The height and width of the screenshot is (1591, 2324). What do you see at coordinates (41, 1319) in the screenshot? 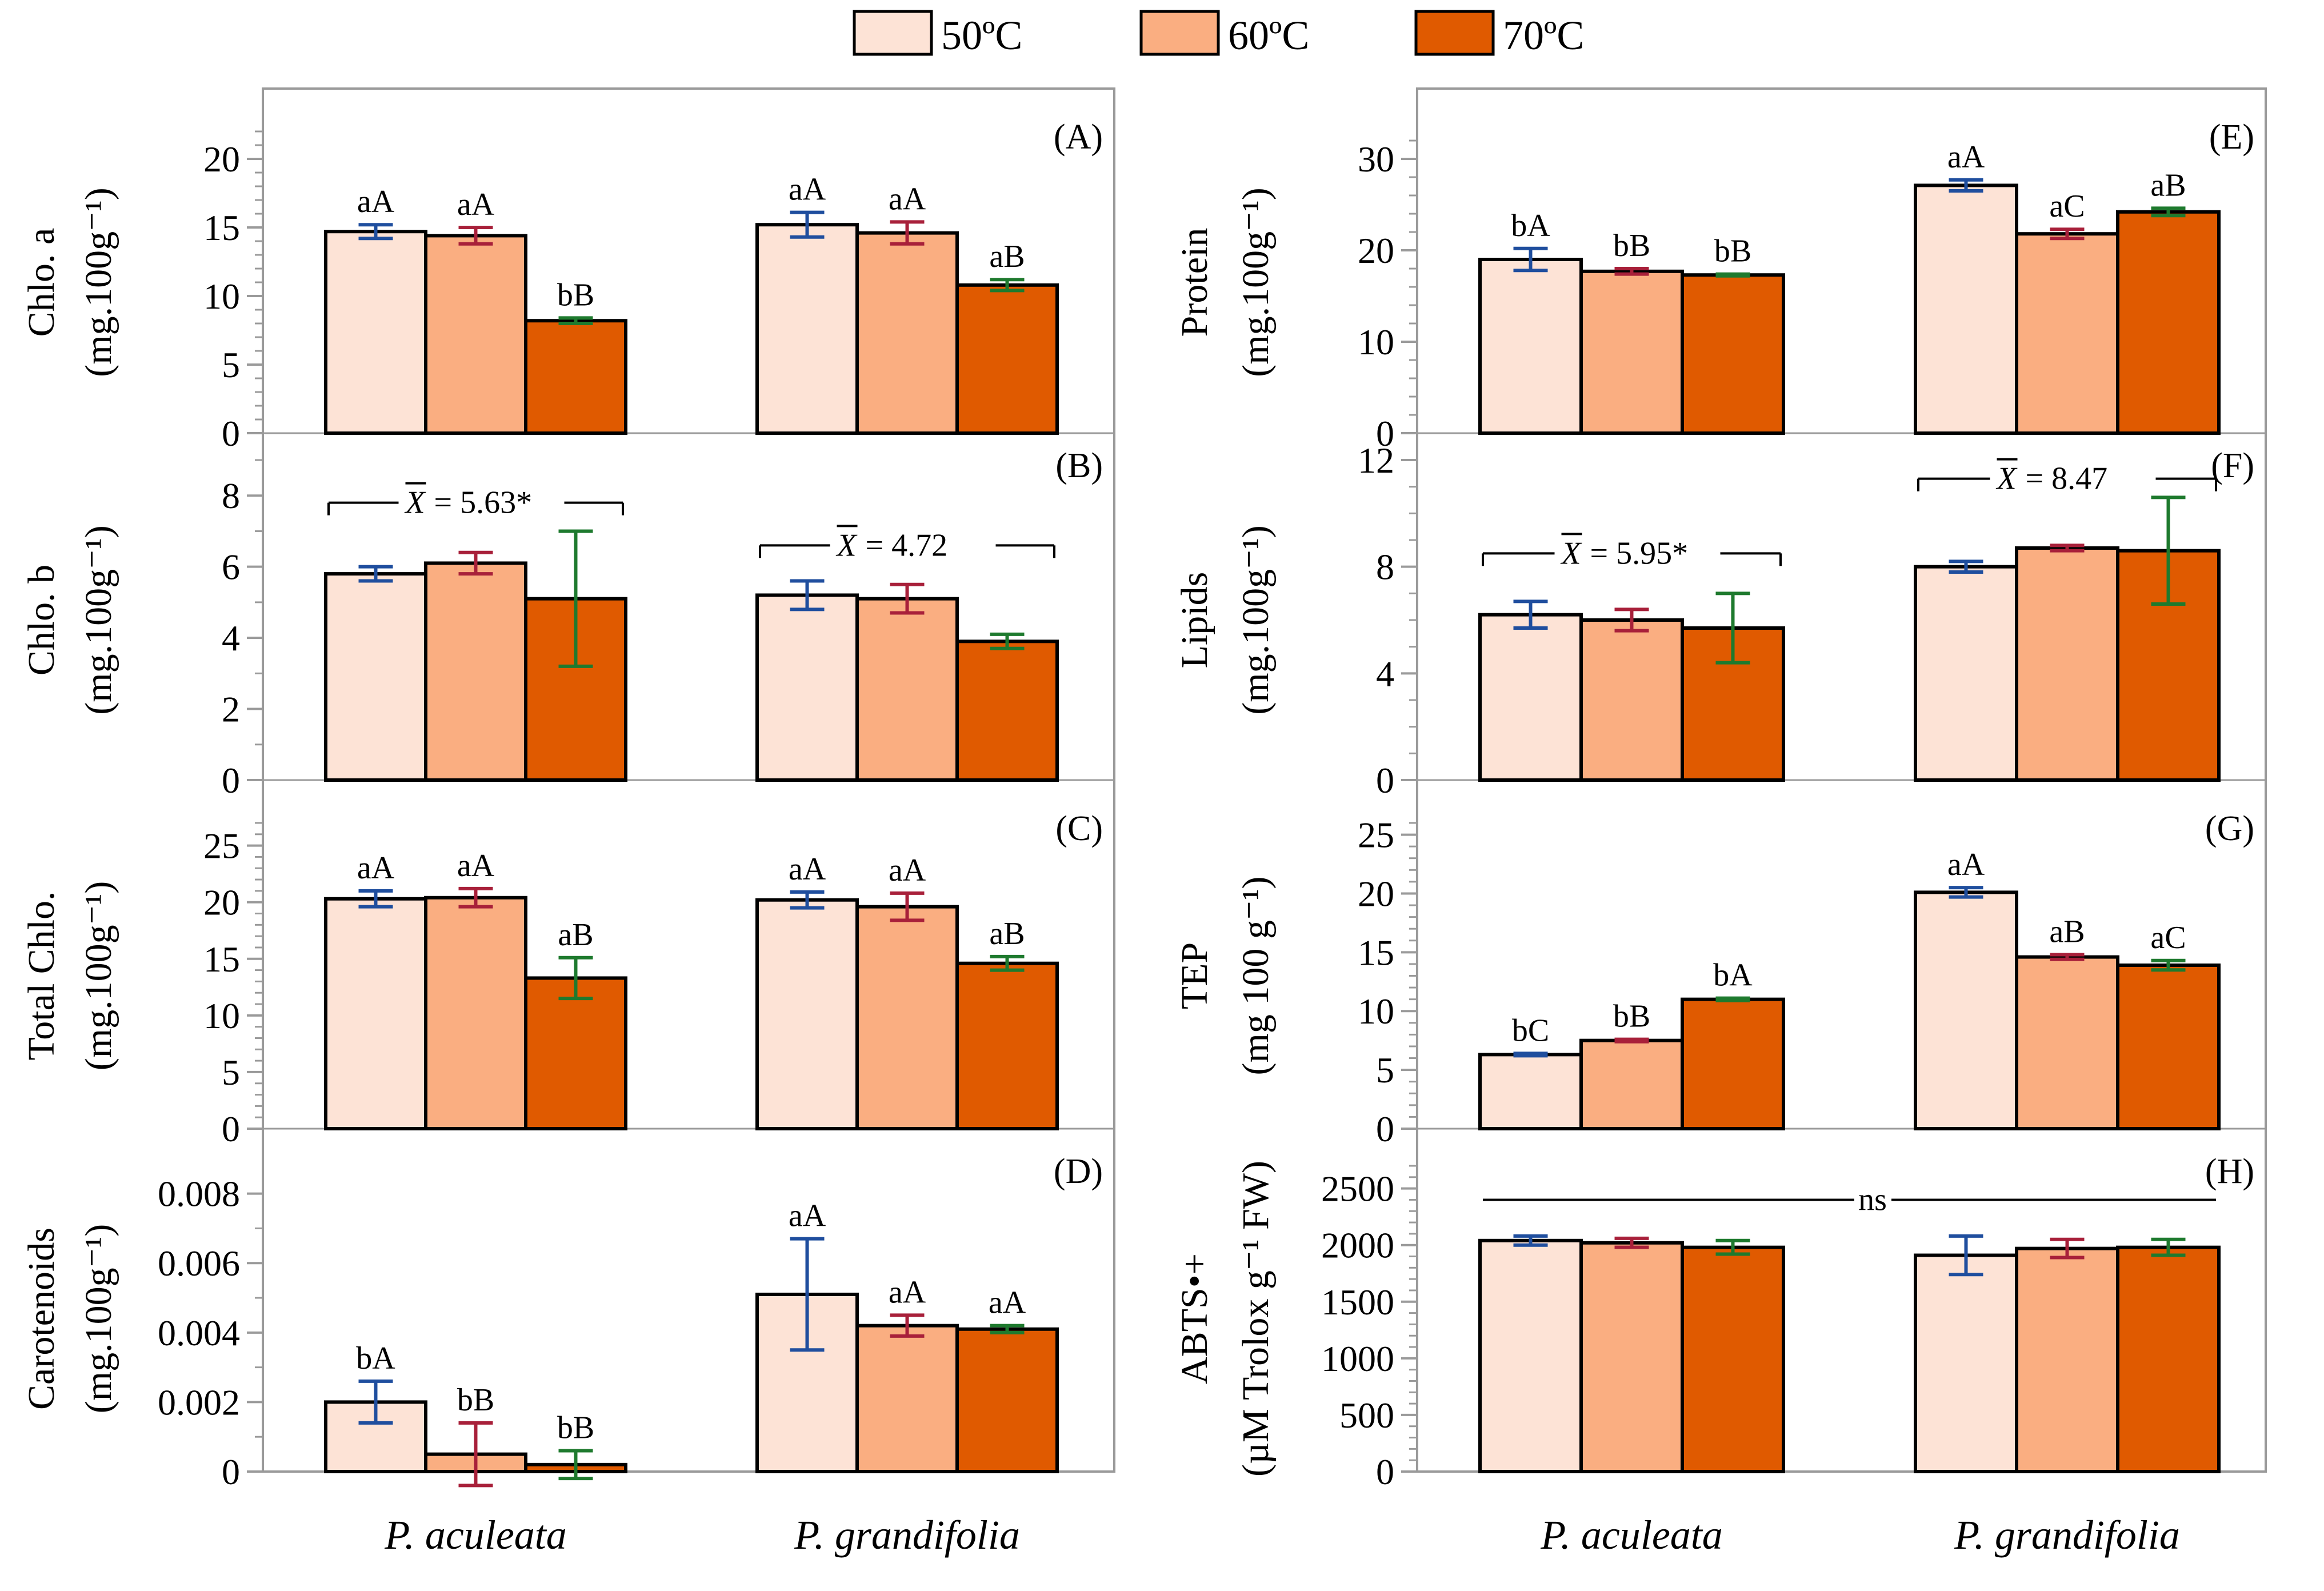
I see `y-axis-title: Carotenoids` at bounding box center [41, 1319].